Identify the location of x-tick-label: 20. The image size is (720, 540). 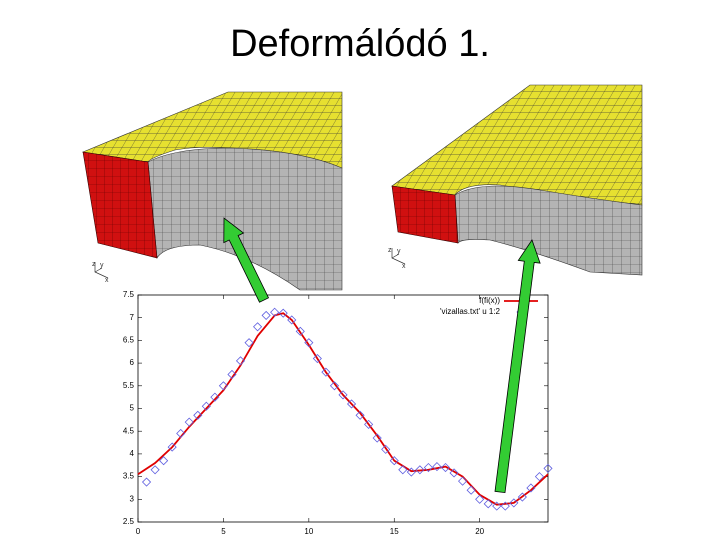
(479, 531).